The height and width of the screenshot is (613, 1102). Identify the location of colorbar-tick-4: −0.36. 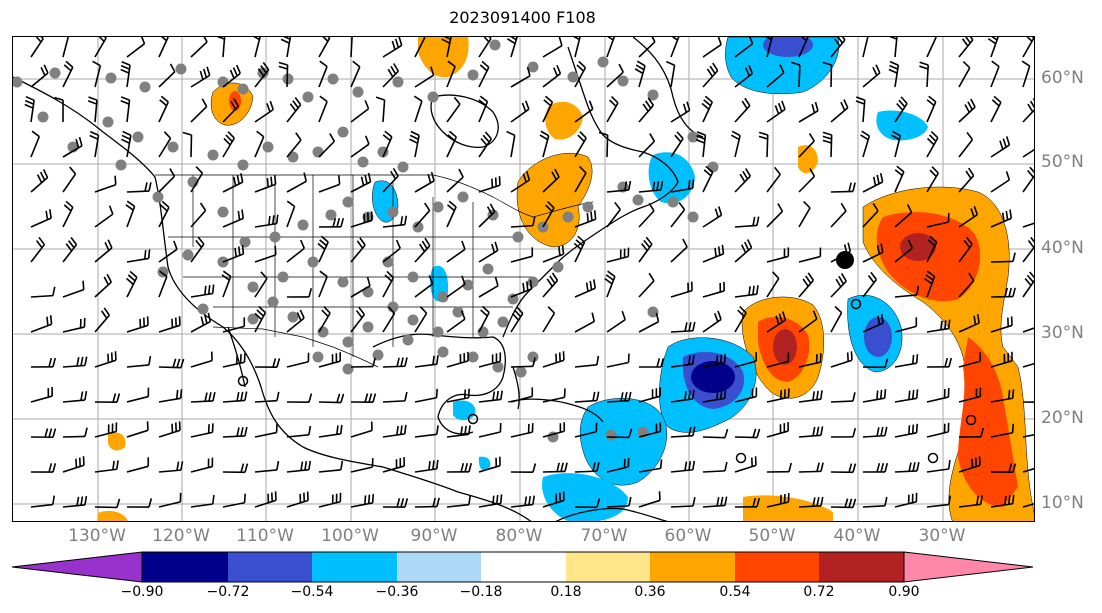
(397, 592).